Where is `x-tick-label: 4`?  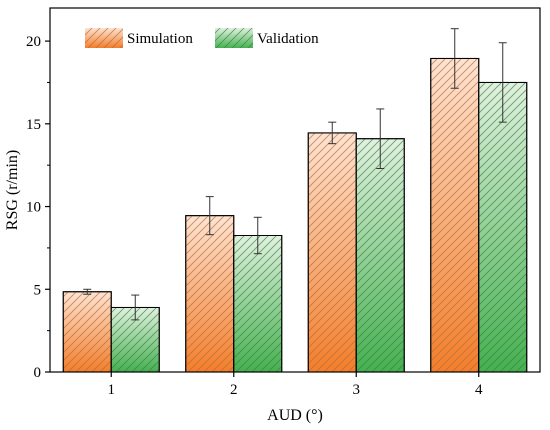 x-tick-label: 4 is located at coordinates (479, 390).